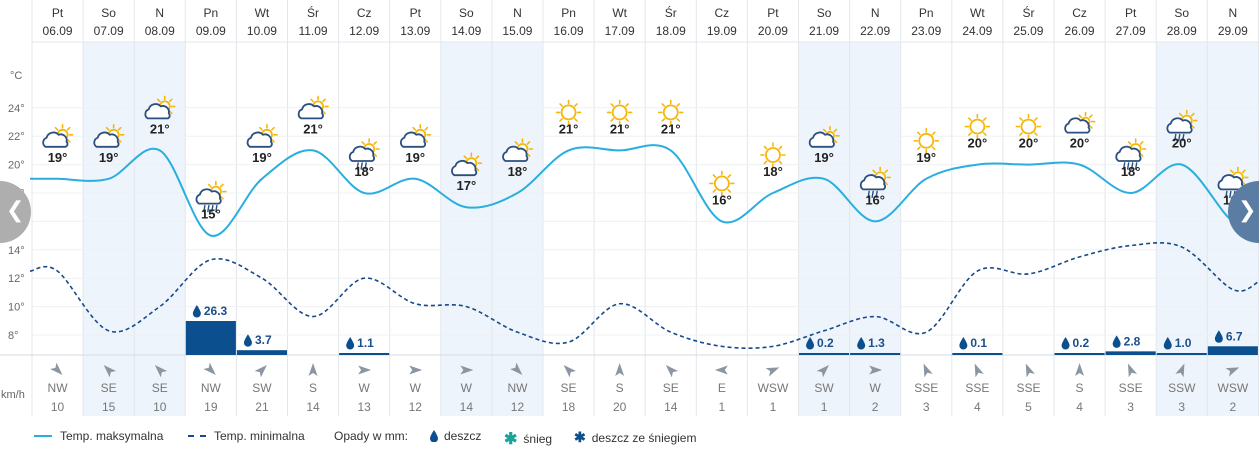 Image resolution: width=1259 pixels, height=455 pixels. What do you see at coordinates (569, 407) in the screenshot?
I see `wind-speed: 18` at bounding box center [569, 407].